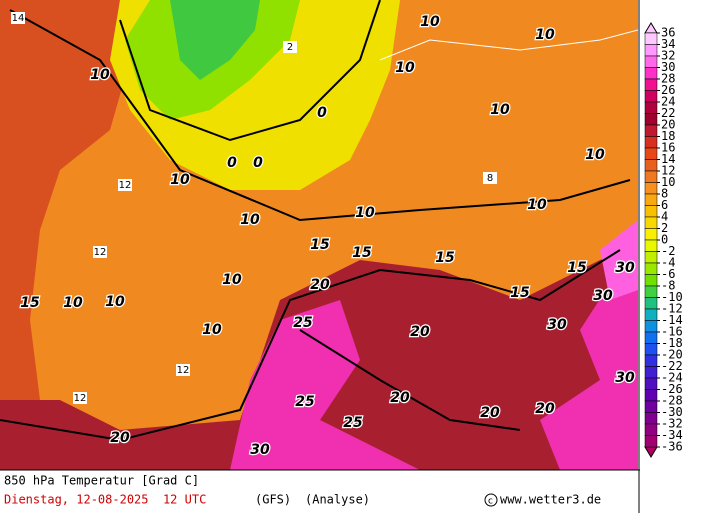 The image size is (704, 517). Describe the element at coordinates (273, 500) in the screenshot. I see `model: (GFS)` at that location.